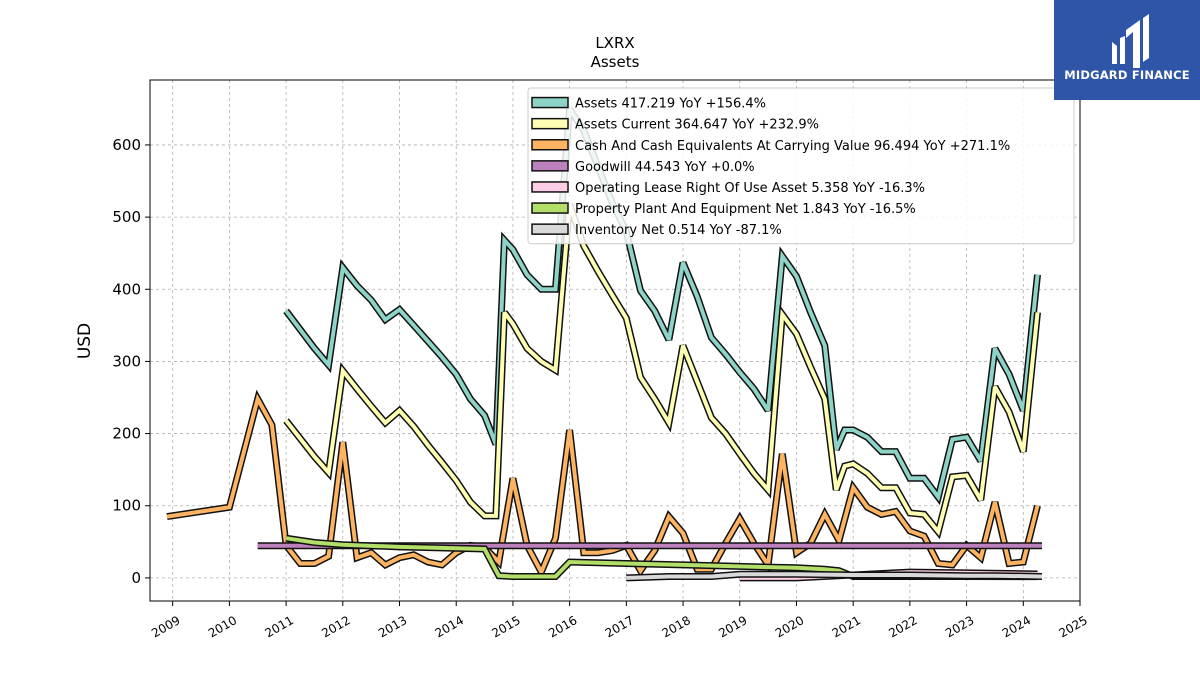 This screenshot has width=1200, height=675. Describe the element at coordinates (449, 626) in the screenshot. I see `x-tick-label: 2014` at that location.